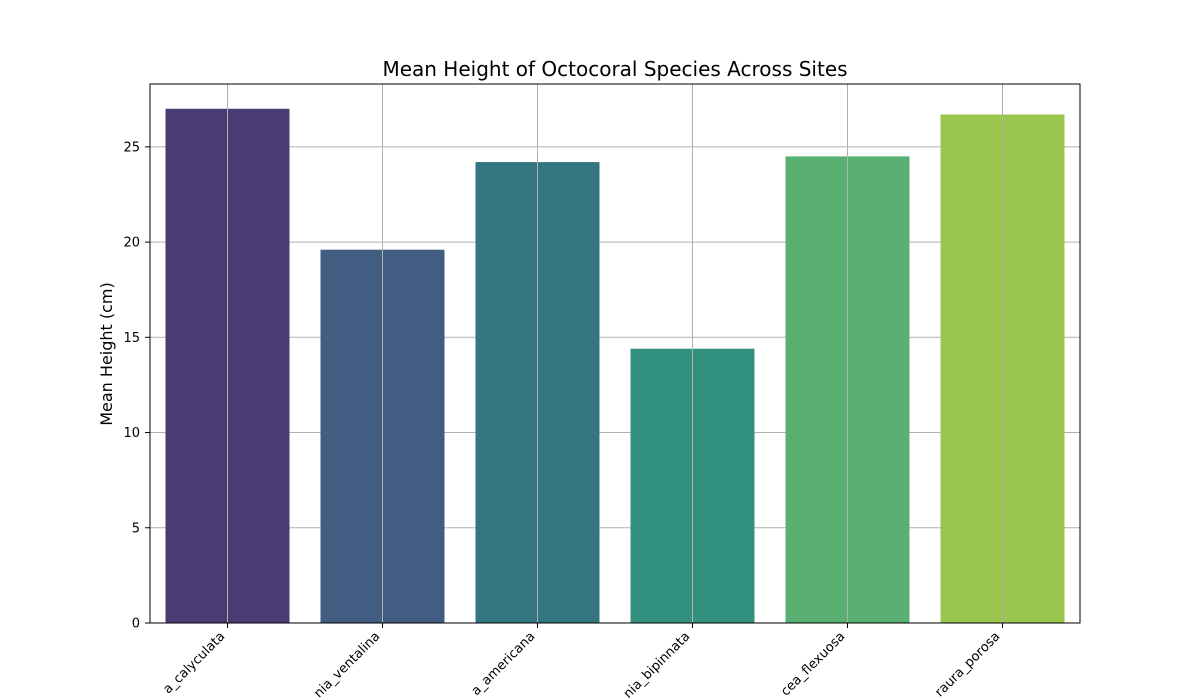 This screenshot has height=700, width=1200. I want to click on x-tick-label: a_americana, so click(504, 664).